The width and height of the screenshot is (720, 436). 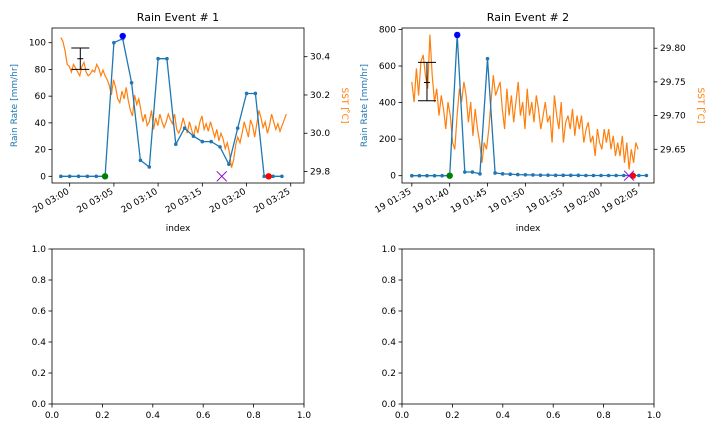 I want to click on y2-tick-label: 29.70, so click(x=673, y=117).